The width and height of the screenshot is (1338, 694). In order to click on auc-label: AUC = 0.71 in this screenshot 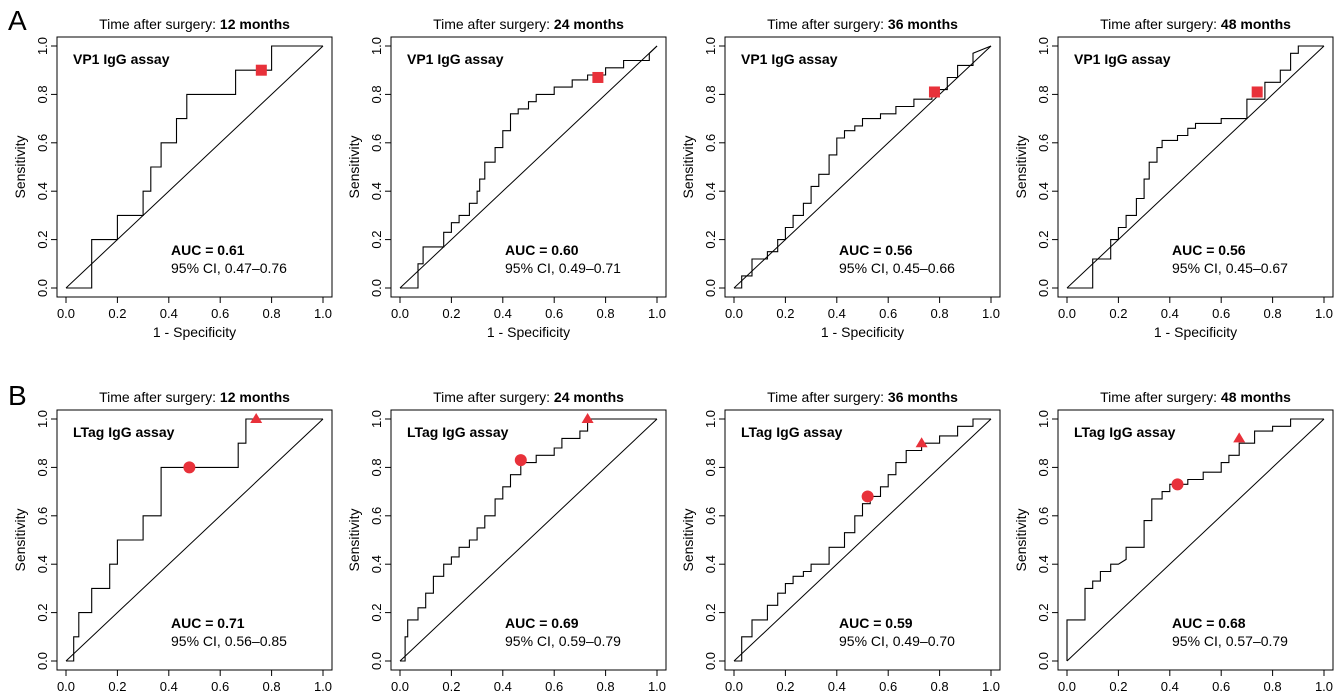, I will do `click(208, 623)`.